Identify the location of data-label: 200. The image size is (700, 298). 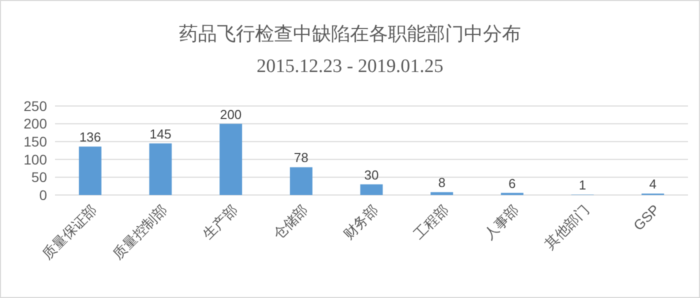
(231, 114).